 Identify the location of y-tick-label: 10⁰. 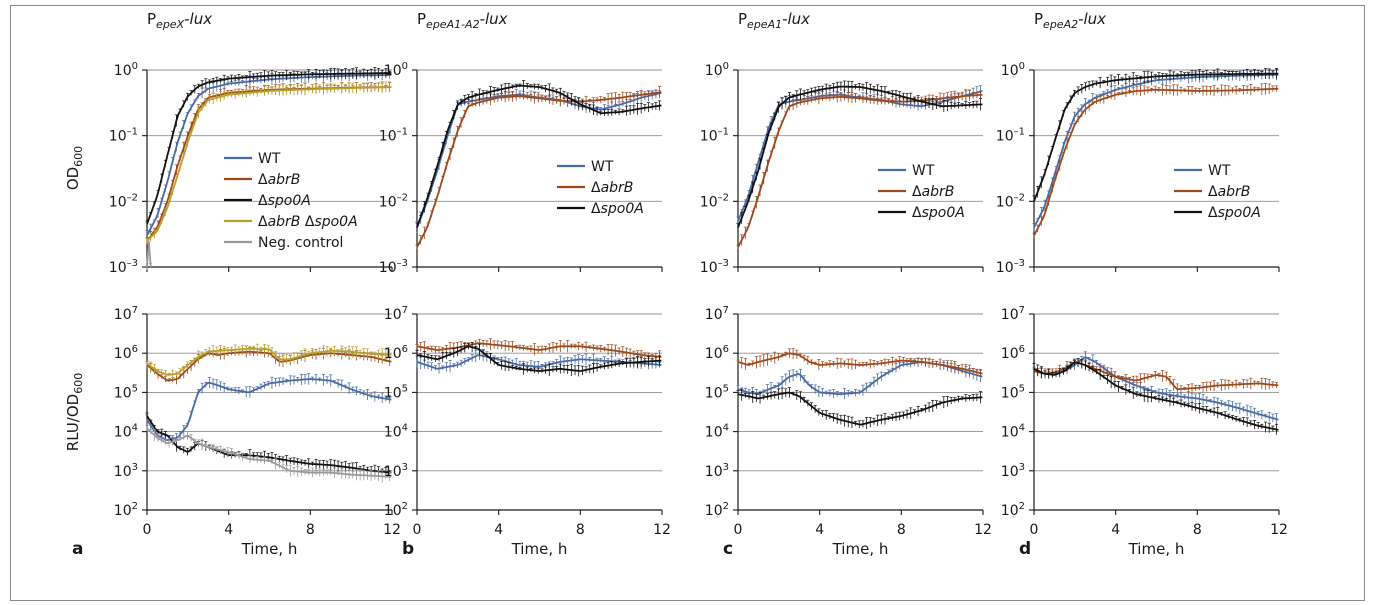
(717, 70).